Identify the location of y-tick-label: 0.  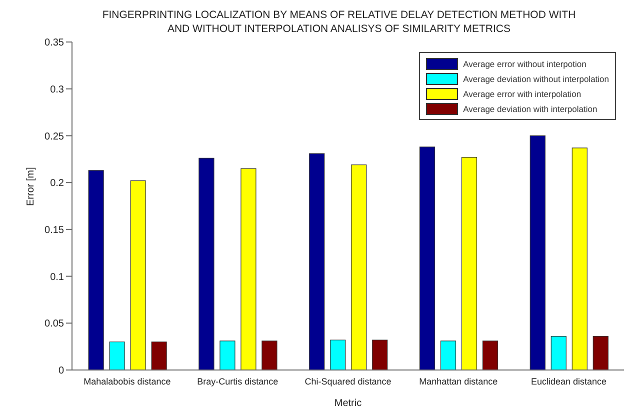
(61, 371).